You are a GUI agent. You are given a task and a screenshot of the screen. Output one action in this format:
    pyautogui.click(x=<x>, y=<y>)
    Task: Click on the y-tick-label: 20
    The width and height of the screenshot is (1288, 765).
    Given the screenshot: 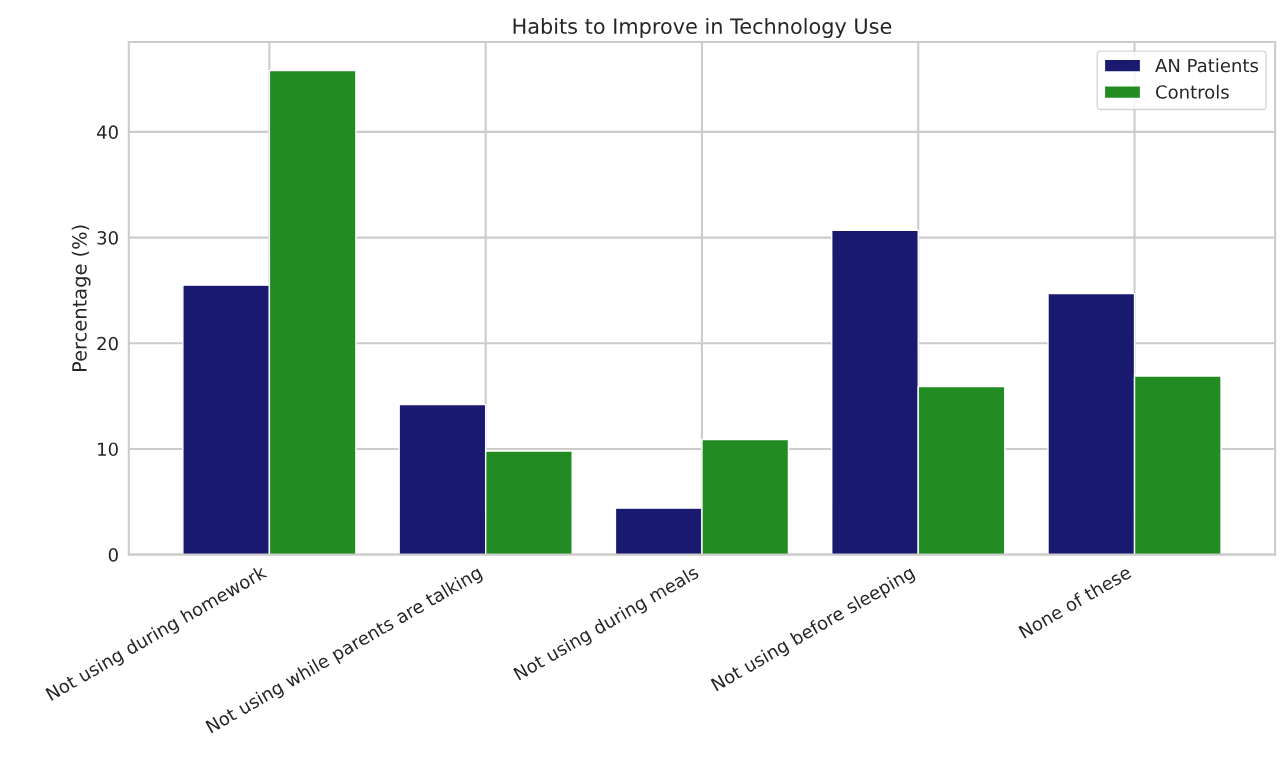 What is the action you would take?
    pyautogui.click(x=107, y=343)
    